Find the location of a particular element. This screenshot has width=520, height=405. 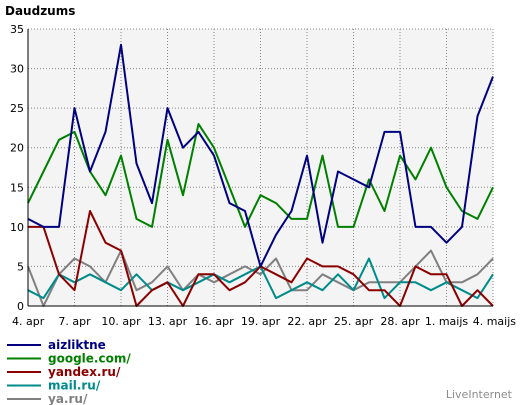

y-tick-label: 30 is located at coordinates (17, 69).